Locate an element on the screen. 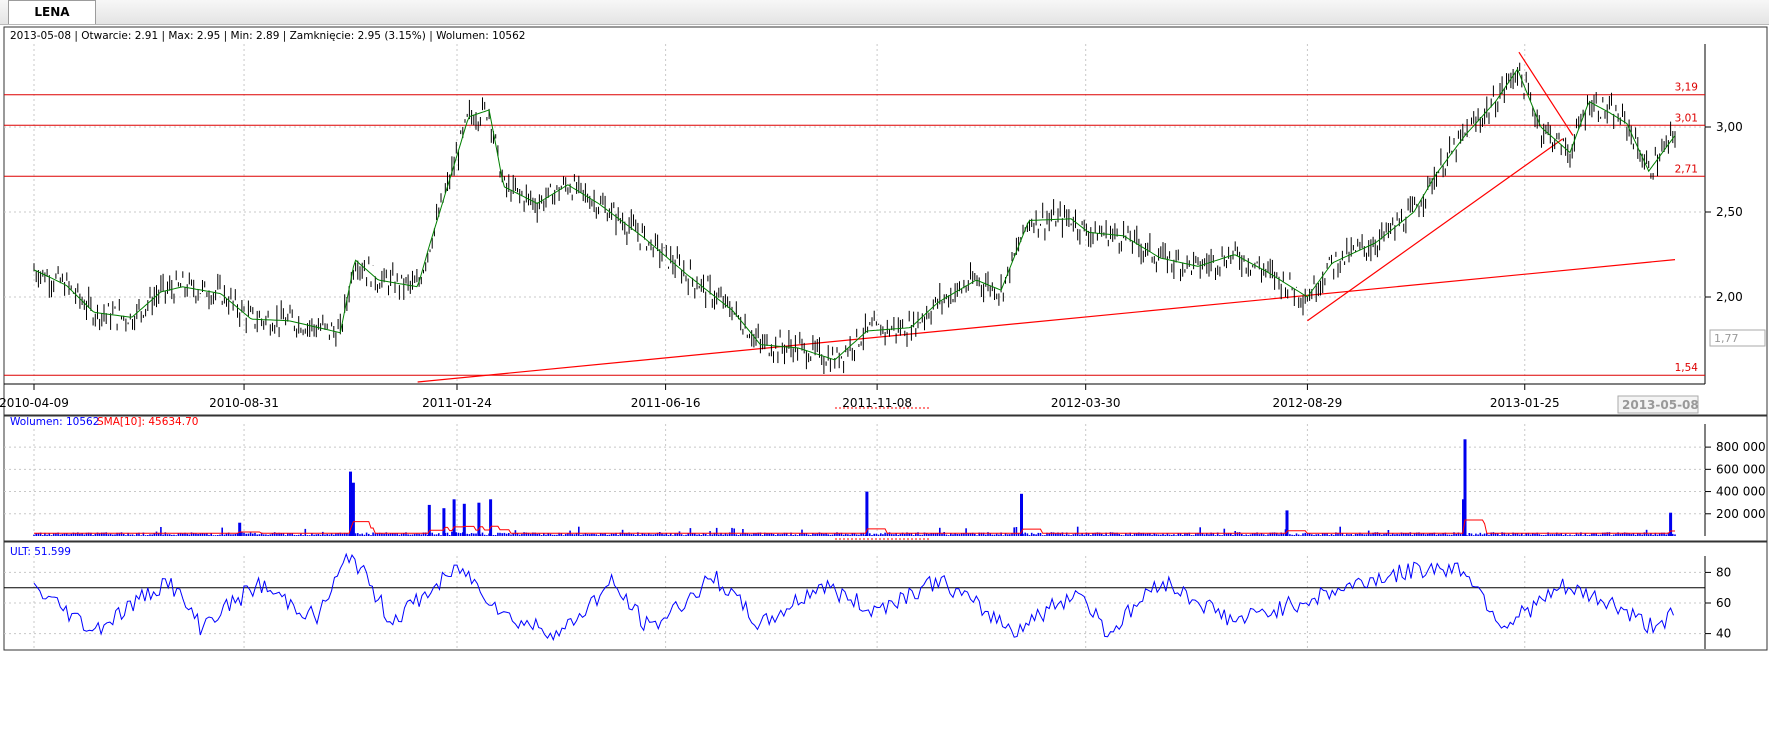 The width and height of the screenshot is (1769, 736). volume-tick-label: 800 000 is located at coordinates (1741, 447).